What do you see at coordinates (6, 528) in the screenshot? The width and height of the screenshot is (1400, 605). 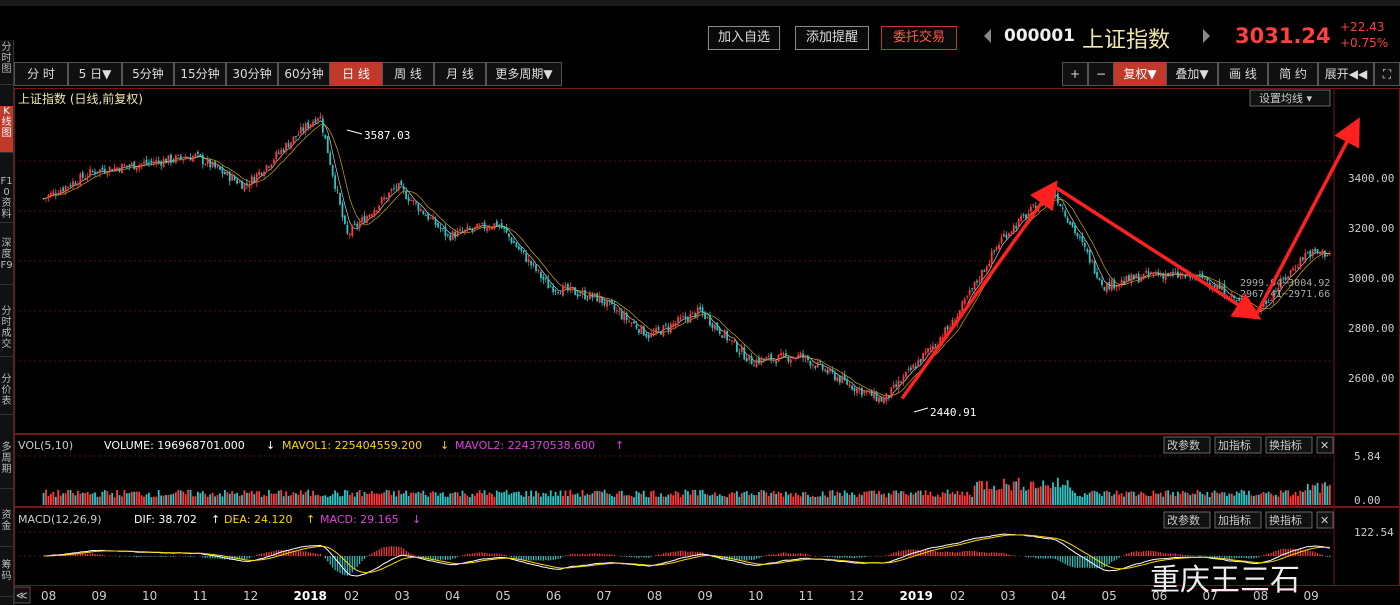 I see `sidebar-tab-funds: 资金` at bounding box center [6, 528].